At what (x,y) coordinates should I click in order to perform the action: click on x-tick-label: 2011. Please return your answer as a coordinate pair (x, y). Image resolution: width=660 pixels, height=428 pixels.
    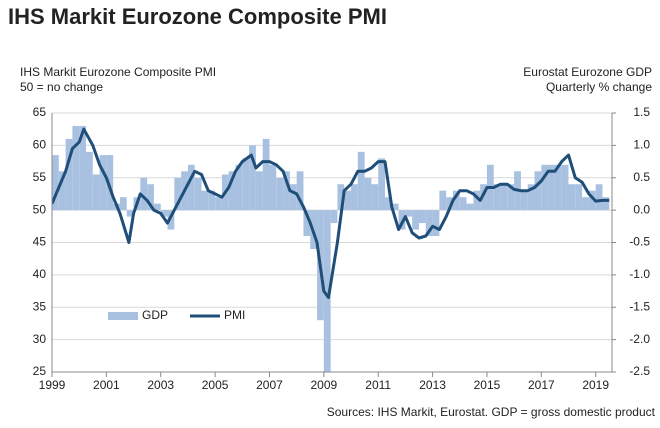
    Looking at the image, I should click on (378, 385).